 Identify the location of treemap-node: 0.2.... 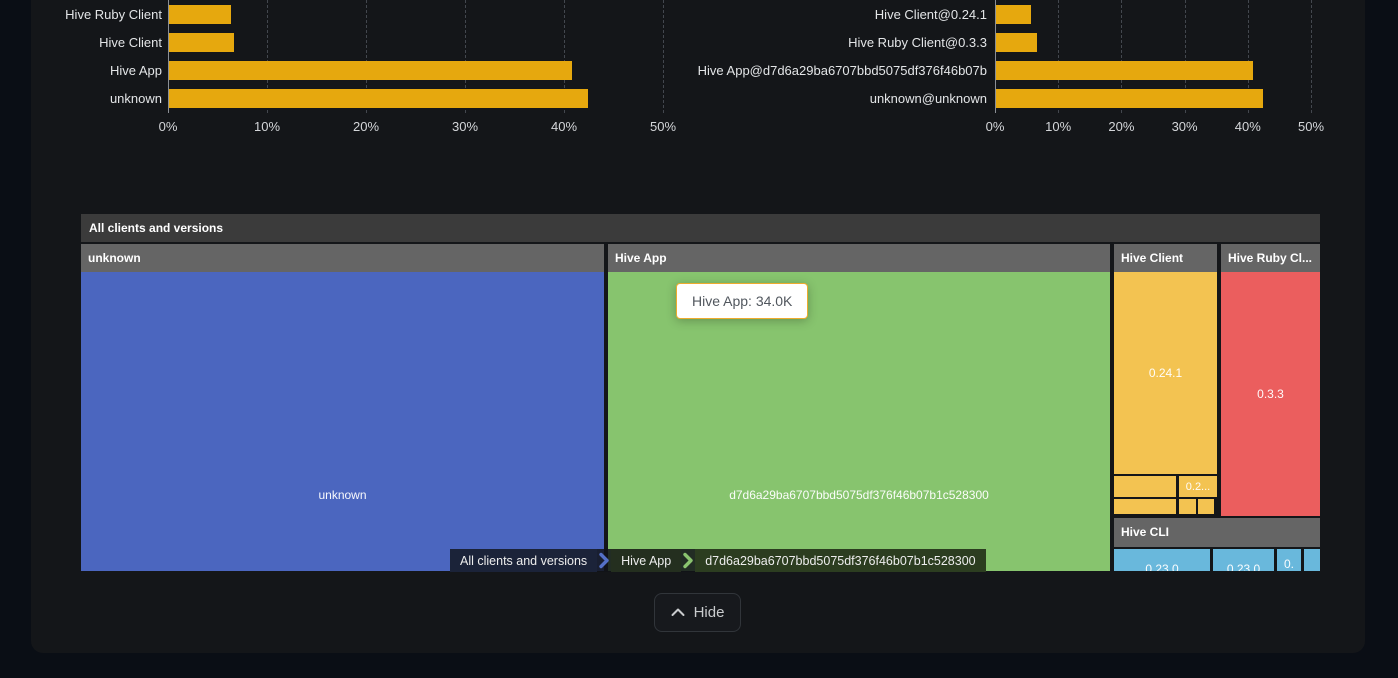
(1198, 486).